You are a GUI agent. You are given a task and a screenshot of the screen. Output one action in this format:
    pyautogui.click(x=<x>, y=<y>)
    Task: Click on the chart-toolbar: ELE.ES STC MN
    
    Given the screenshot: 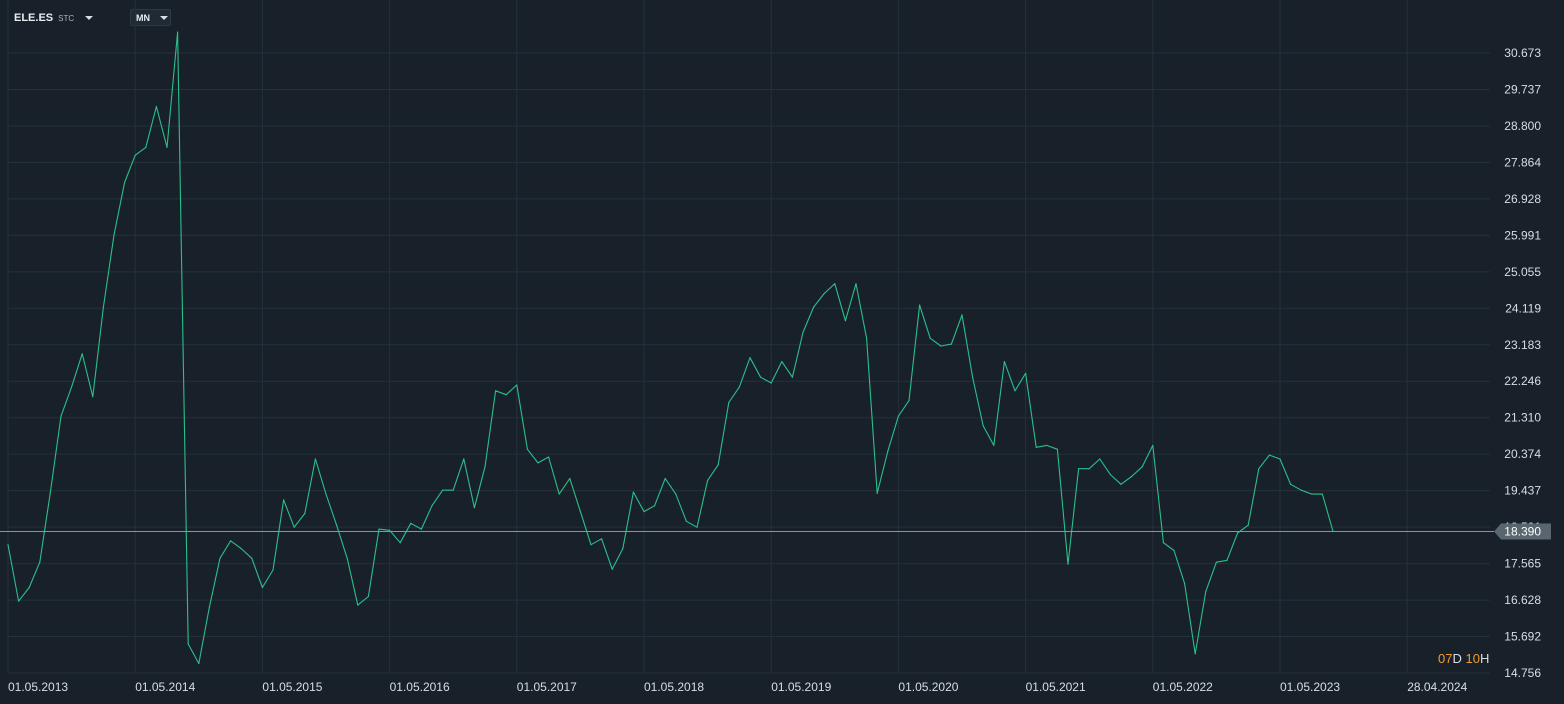 What is the action you would take?
    pyautogui.click(x=300, y=17)
    